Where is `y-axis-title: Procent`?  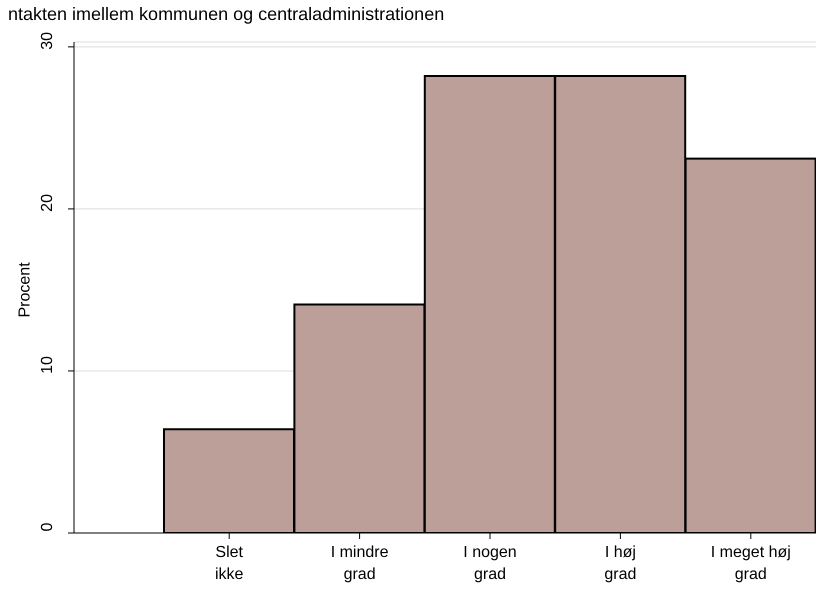
y-axis-title: Procent is located at coordinates (25, 290).